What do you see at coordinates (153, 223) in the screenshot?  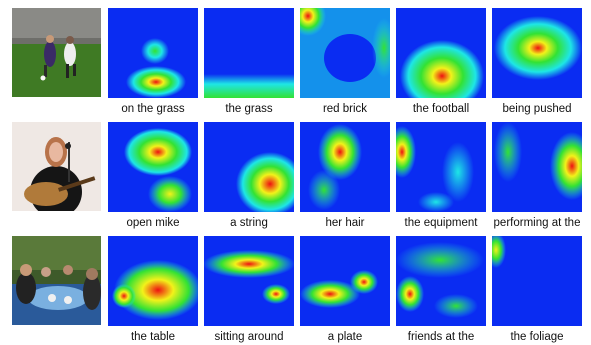 I see `caption-row-2-col-1: open mike` at bounding box center [153, 223].